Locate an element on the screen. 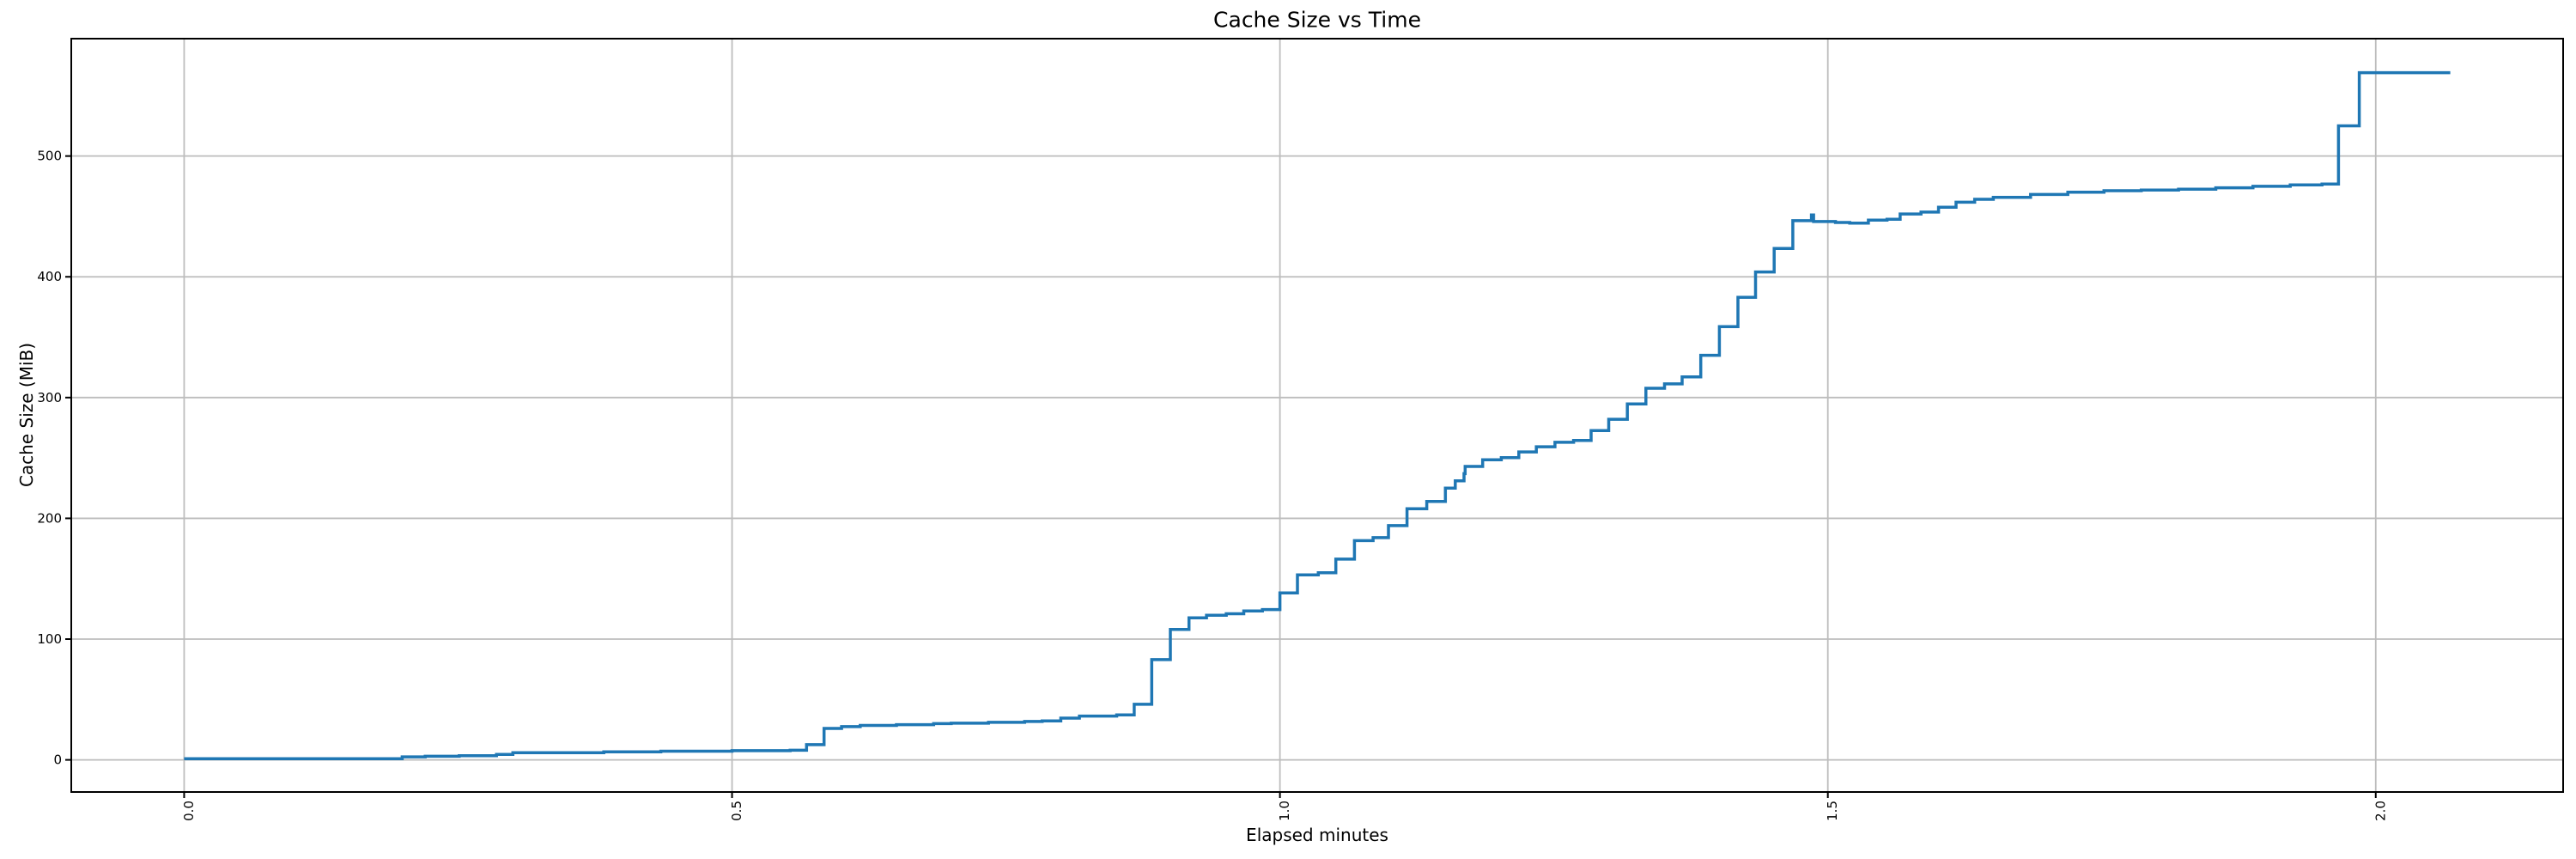 This screenshot has height=859, width=2576. x-tick-label: 1.5 is located at coordinates (1833, 811).